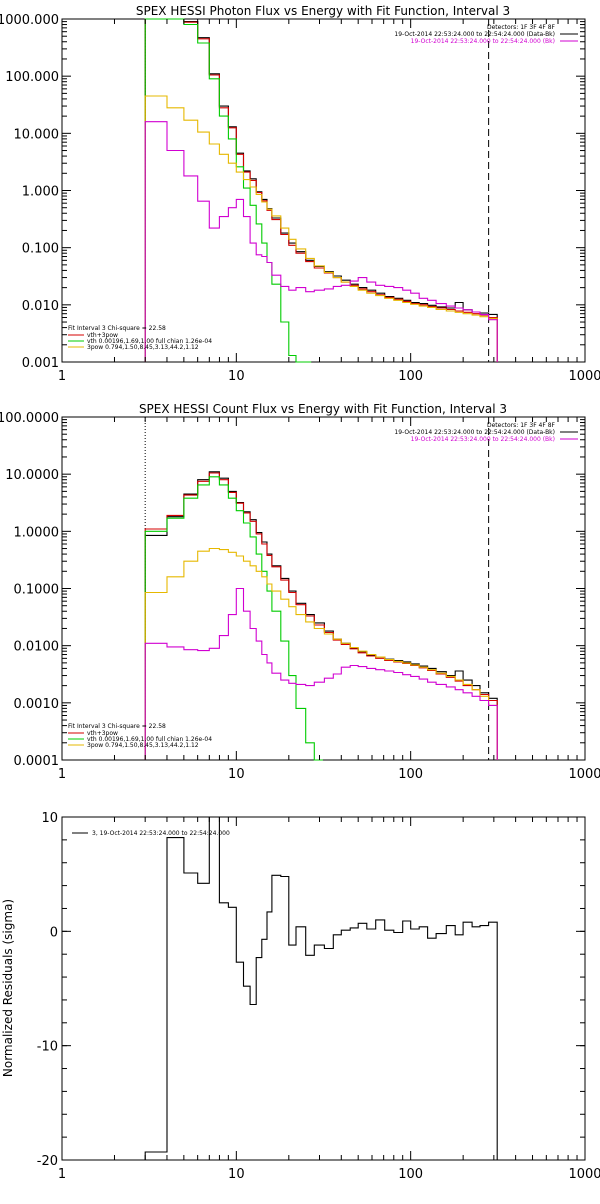  Describe the element at coordinates (29, 418) in the screenshot. I see `y-tick-label: 100.0000` at that location.